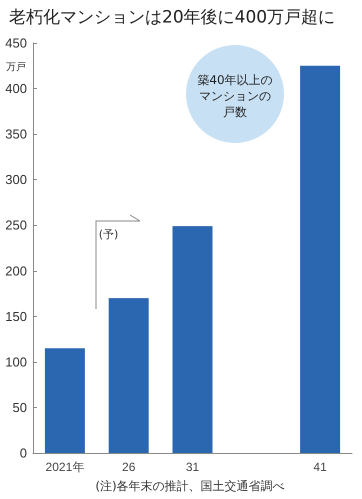 The height and width of the screenshot is (499, 362). Describe the element at coordinates (320, 467) in the screenshot. I see `x-tick-label: 41` at that location.